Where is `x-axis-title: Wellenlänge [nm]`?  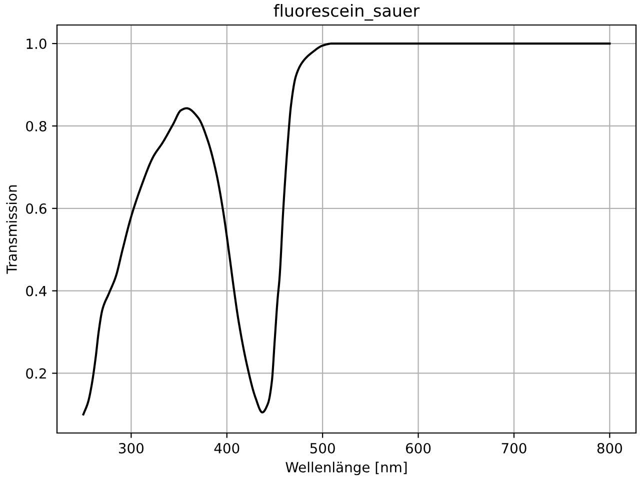
x-axis-title: Wellenlänge [nm] is located at coordinates (346, 469).